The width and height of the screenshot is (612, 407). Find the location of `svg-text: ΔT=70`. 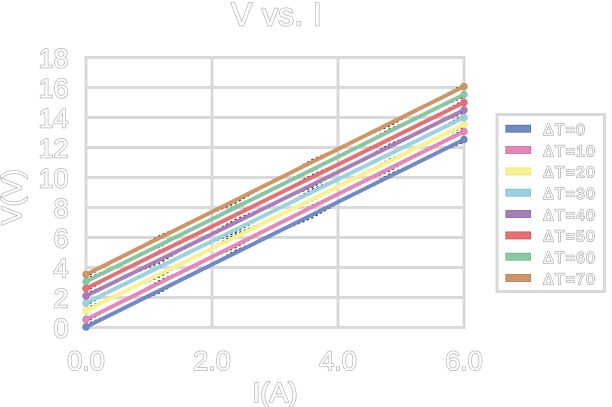

svg-text: ΔT=70 is located at coordinates (569, 279).